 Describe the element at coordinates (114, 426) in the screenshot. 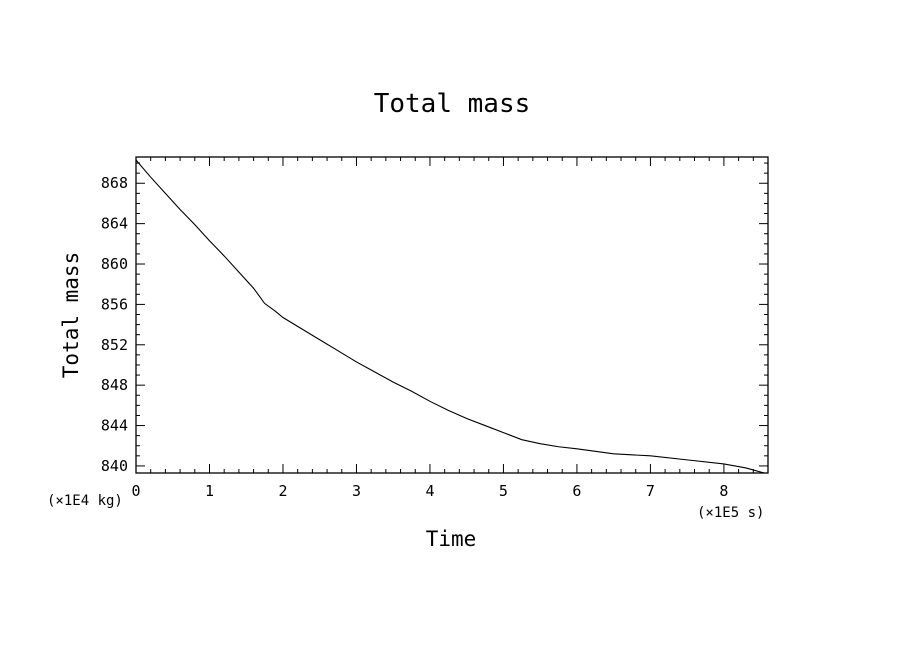

I see `y-tick-label: 844` at that location.